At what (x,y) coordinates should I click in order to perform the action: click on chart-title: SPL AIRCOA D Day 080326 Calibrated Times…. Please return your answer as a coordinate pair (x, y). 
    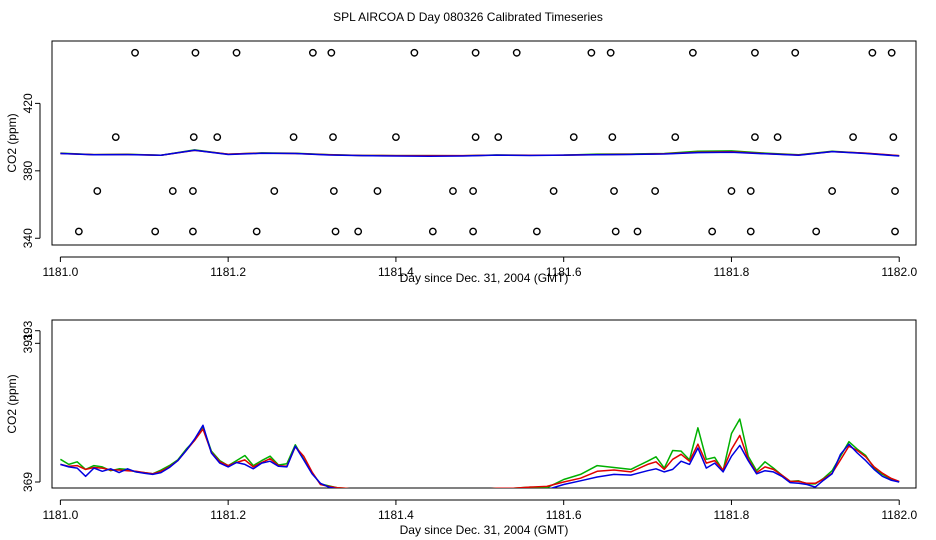
    Looking at the image, I should click on (468, 17).